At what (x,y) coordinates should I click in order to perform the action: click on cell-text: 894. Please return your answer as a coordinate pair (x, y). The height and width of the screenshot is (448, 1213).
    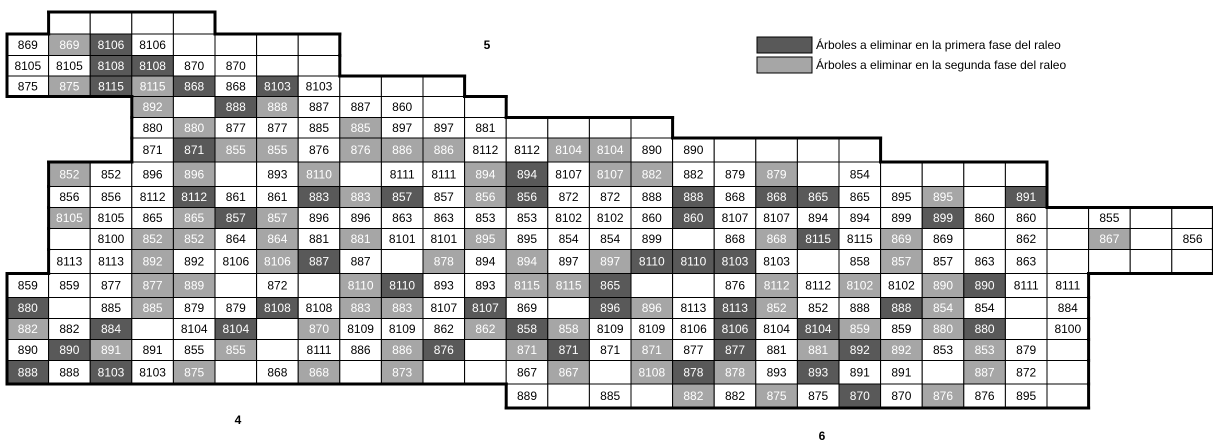
    Looking at the image, I should click on (527, 174).